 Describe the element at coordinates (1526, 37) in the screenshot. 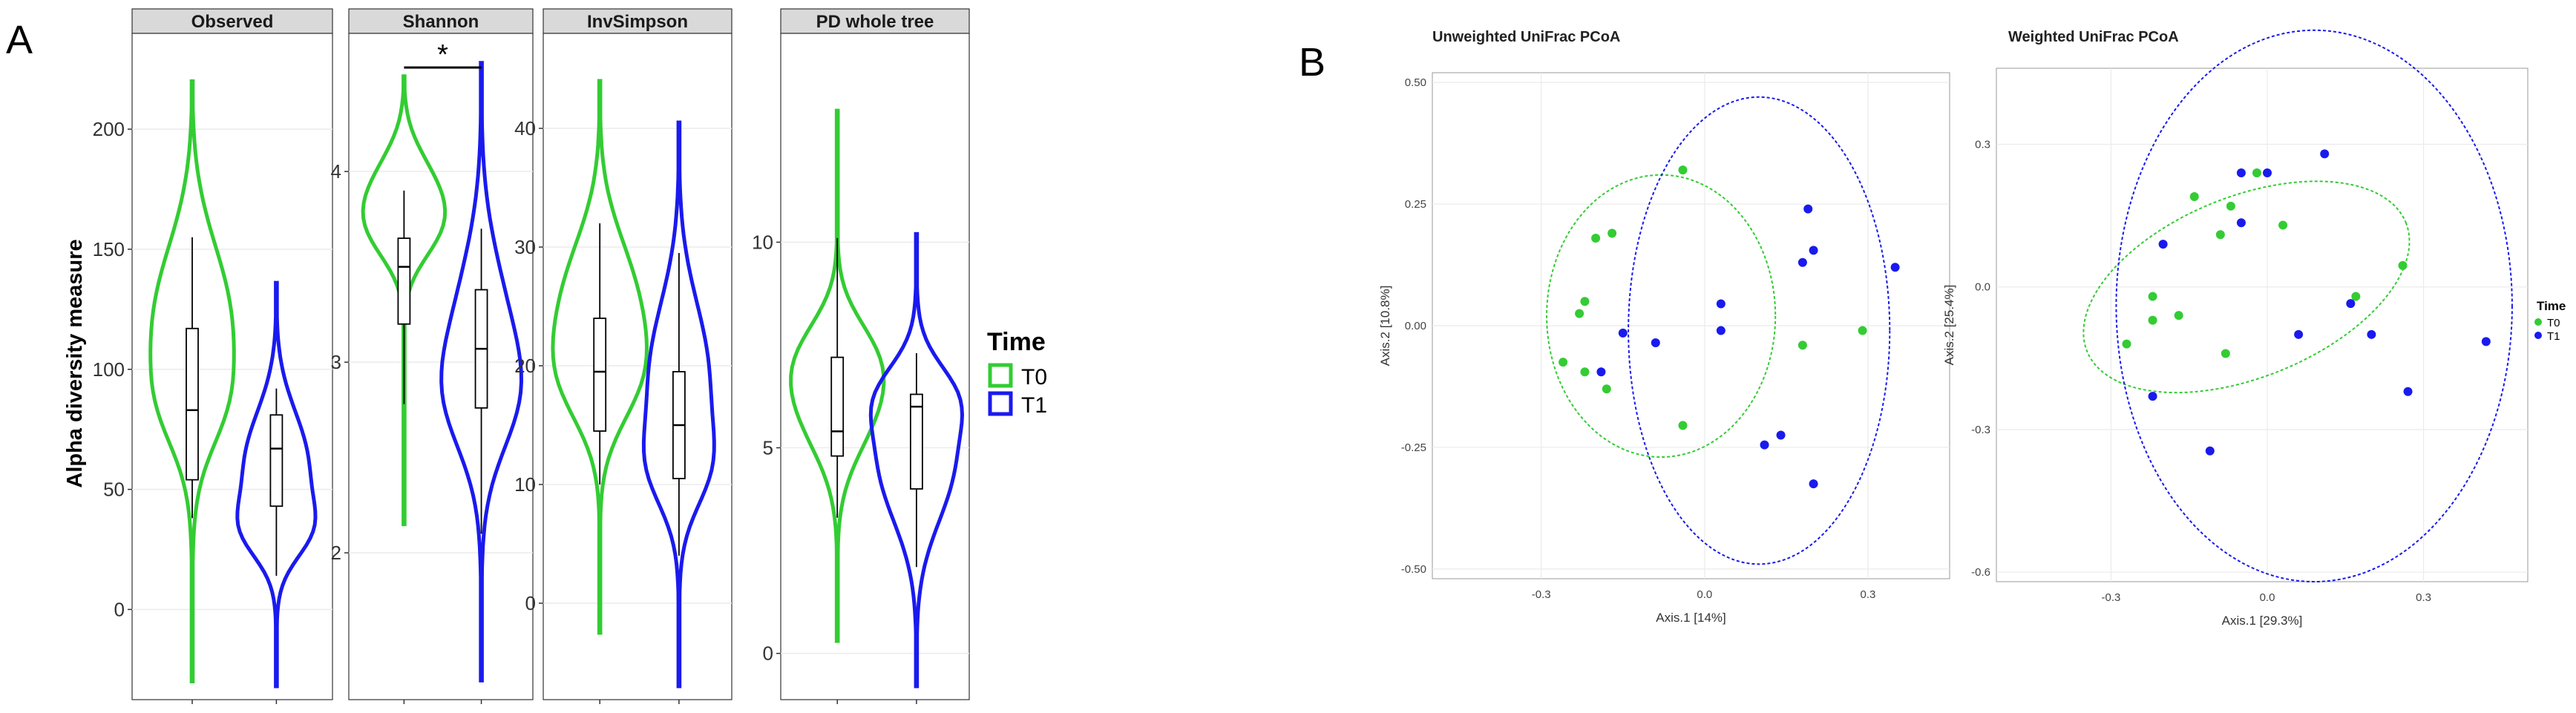

I see `pcoa-title: Unweighted UniFrac PCoA` at that location.